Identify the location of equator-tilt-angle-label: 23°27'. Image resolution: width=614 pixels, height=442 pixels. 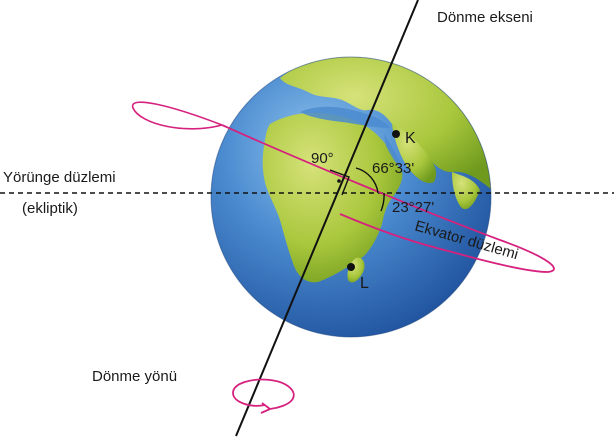
(413, 207).